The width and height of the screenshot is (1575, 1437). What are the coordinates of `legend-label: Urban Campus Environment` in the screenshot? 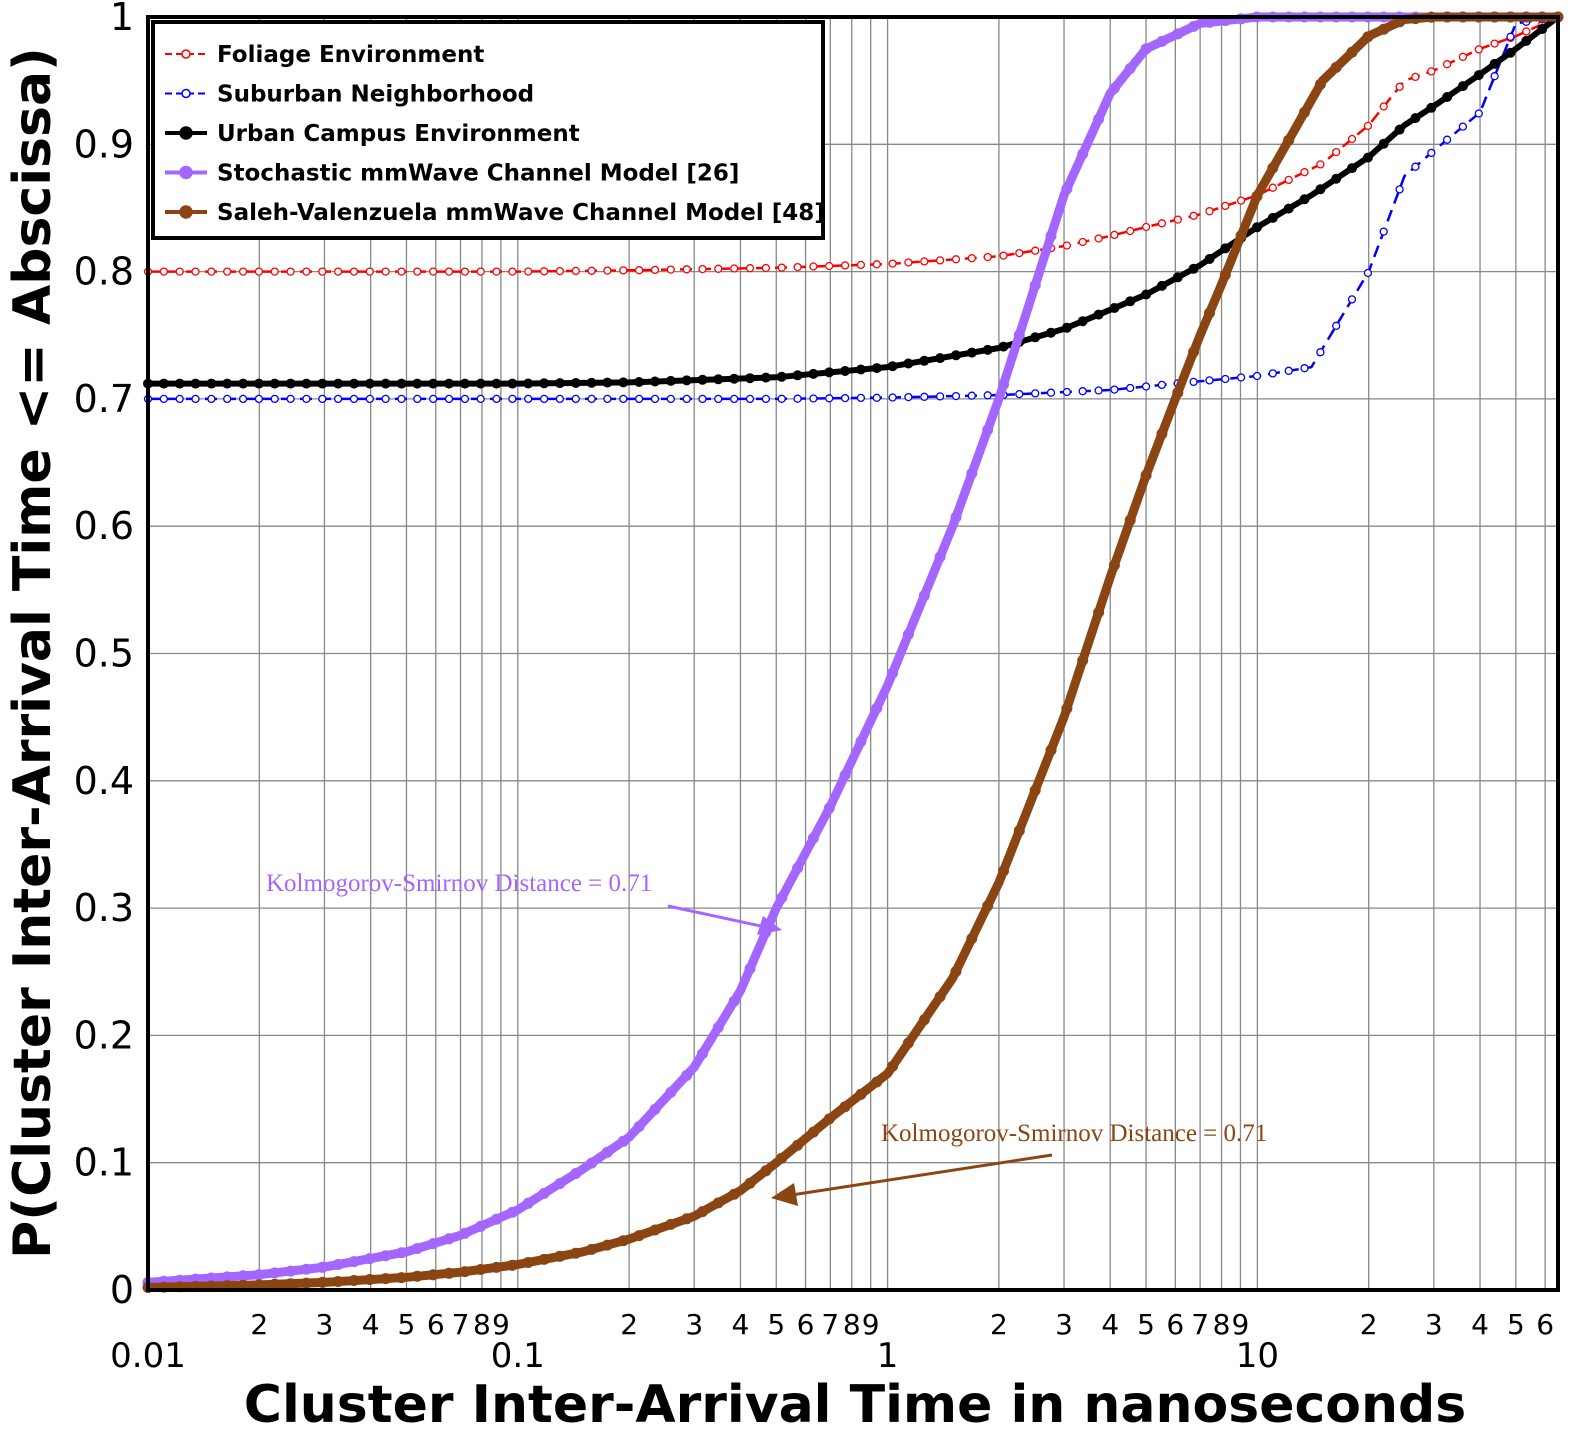 It's located at (398, 134).